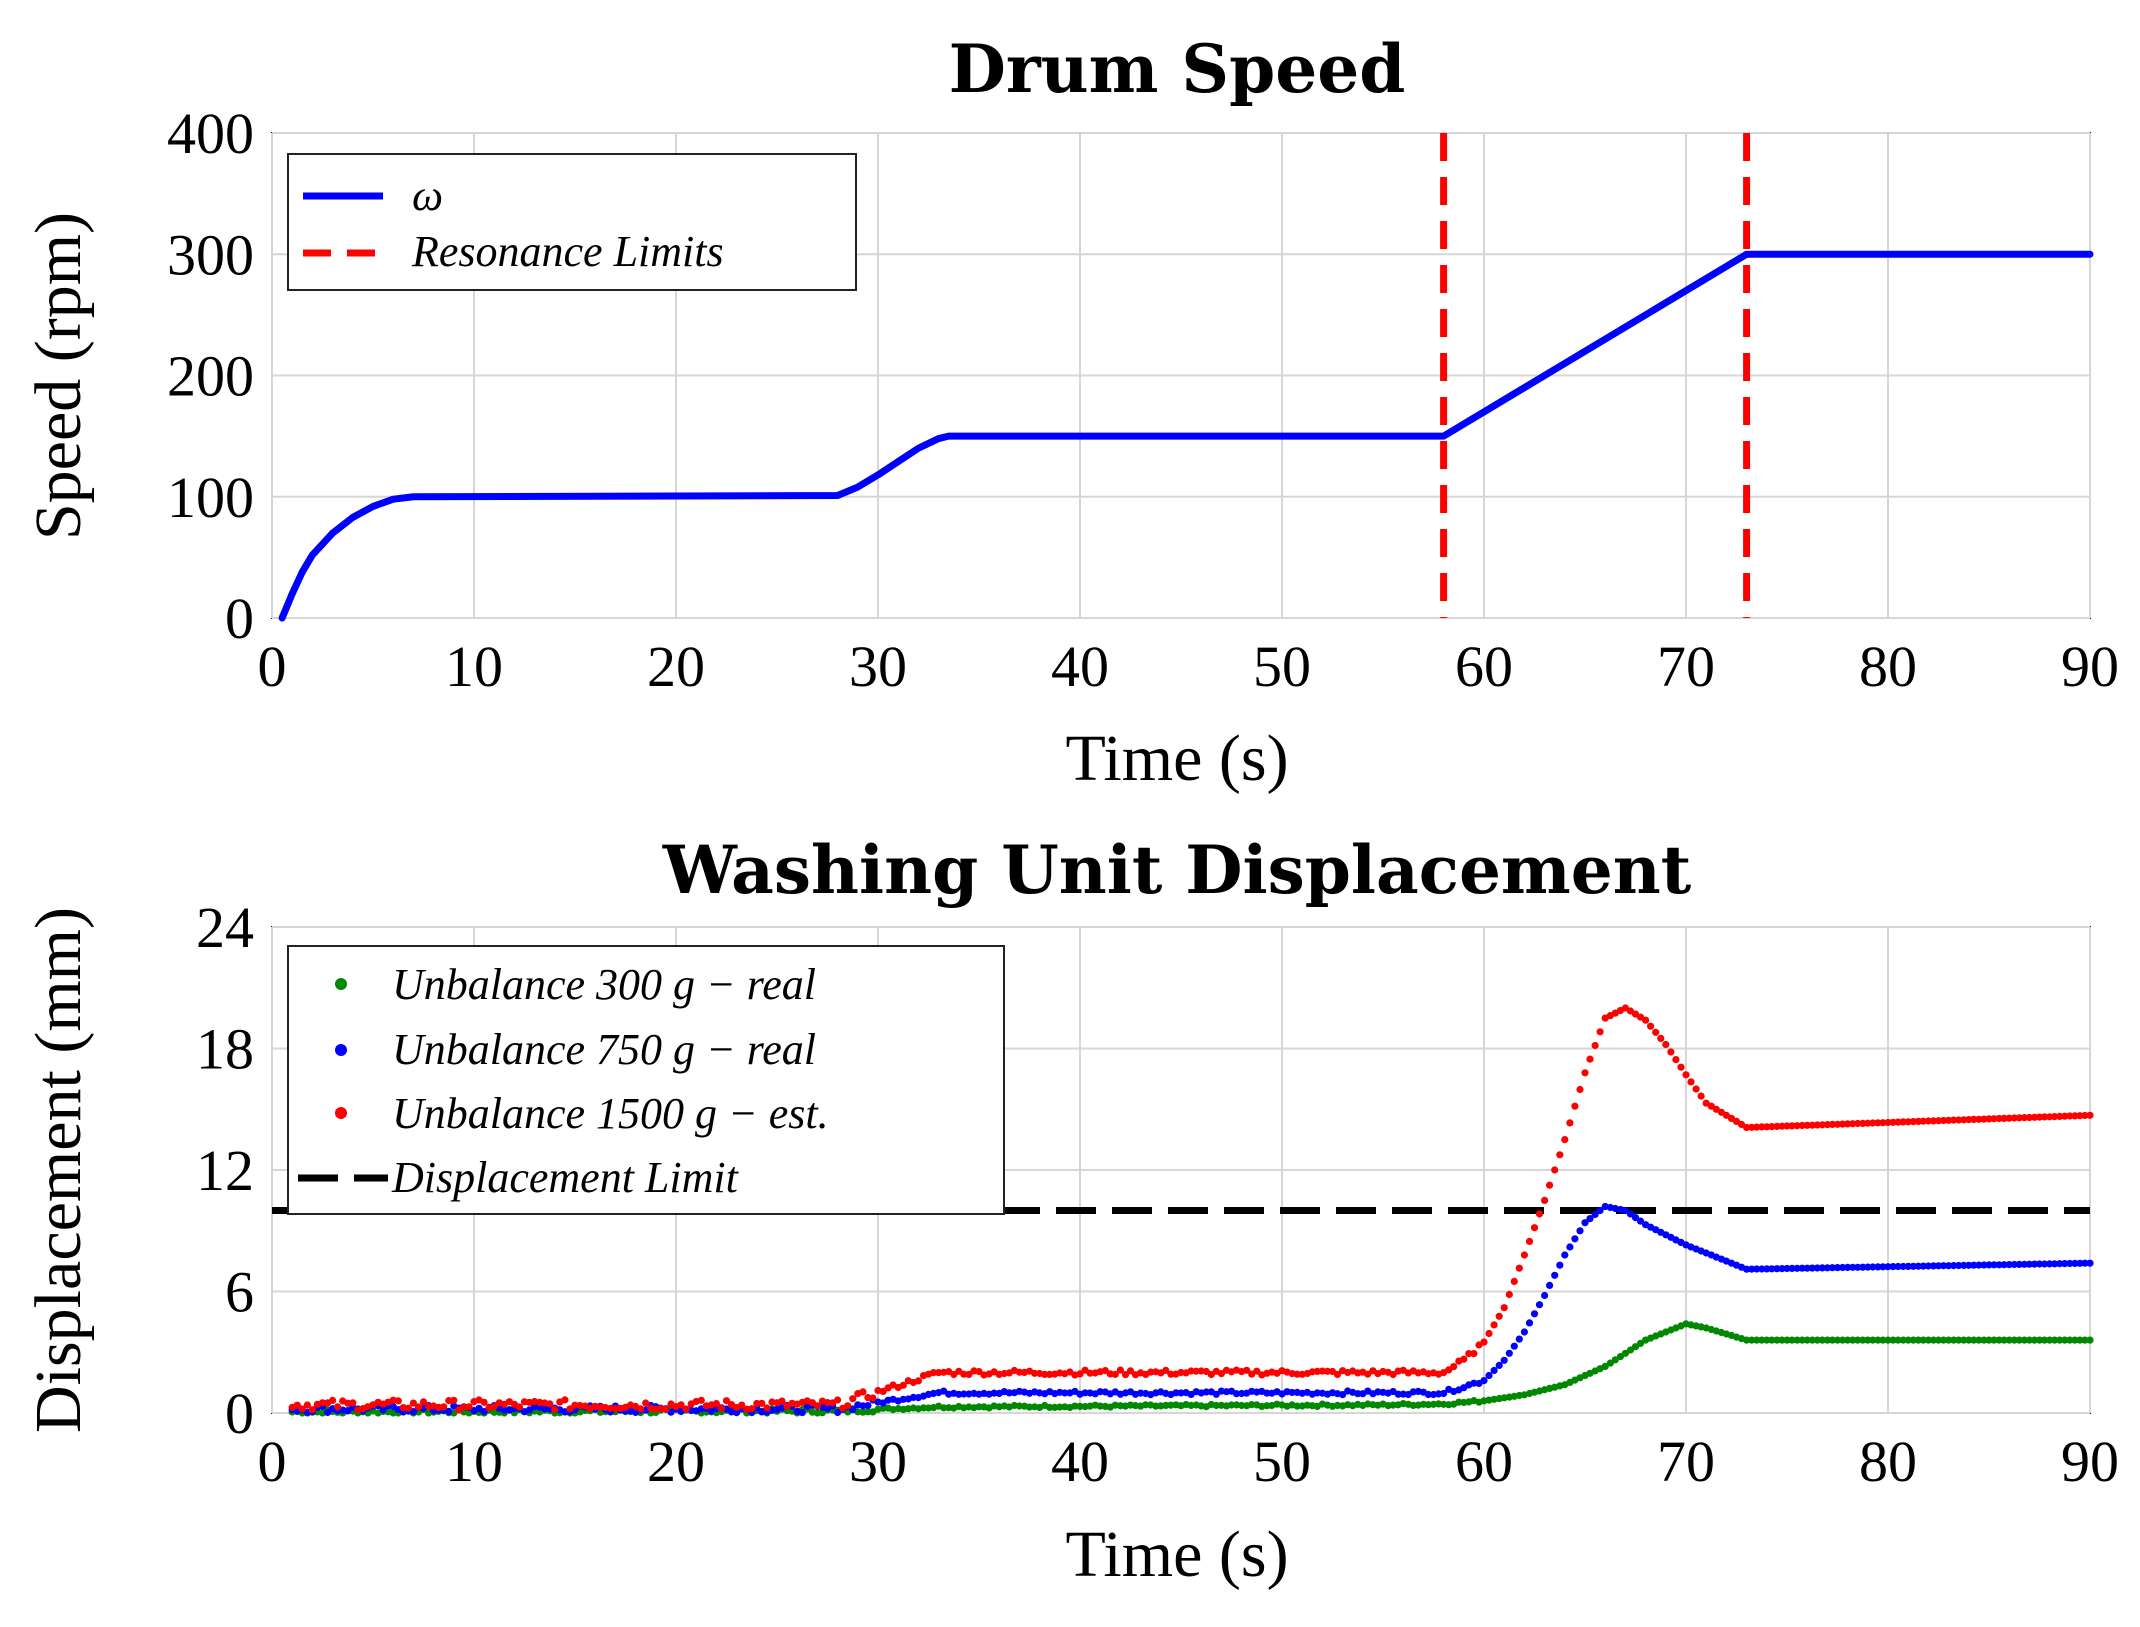  Describe the element at coordinates (272, 1461) in the screenshot. I see `x-tick-label: 0` at that location.